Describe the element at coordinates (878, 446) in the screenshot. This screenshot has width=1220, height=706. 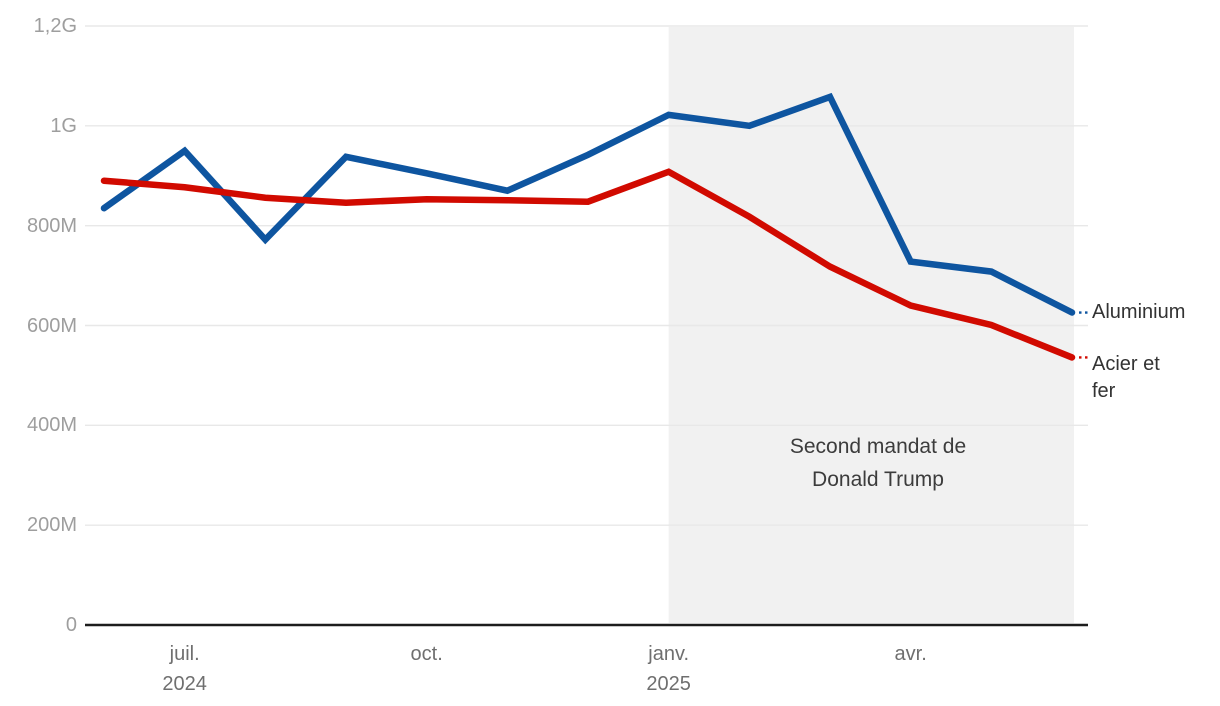
I see `annotation-line-1: Second mandat de` at that location.